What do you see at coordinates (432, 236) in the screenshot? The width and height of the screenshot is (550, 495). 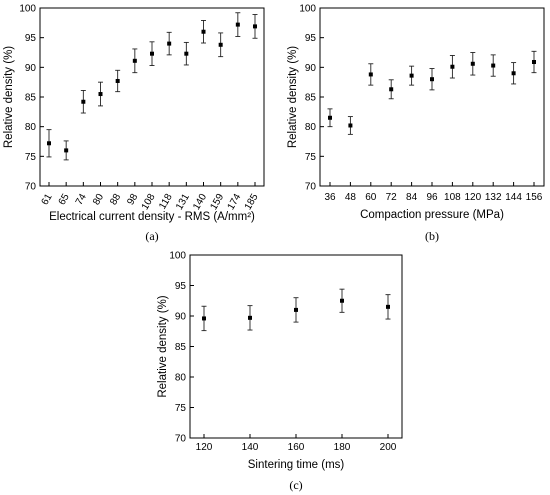 I see `panel-caption: (b)` at bounding box center [432, 236].